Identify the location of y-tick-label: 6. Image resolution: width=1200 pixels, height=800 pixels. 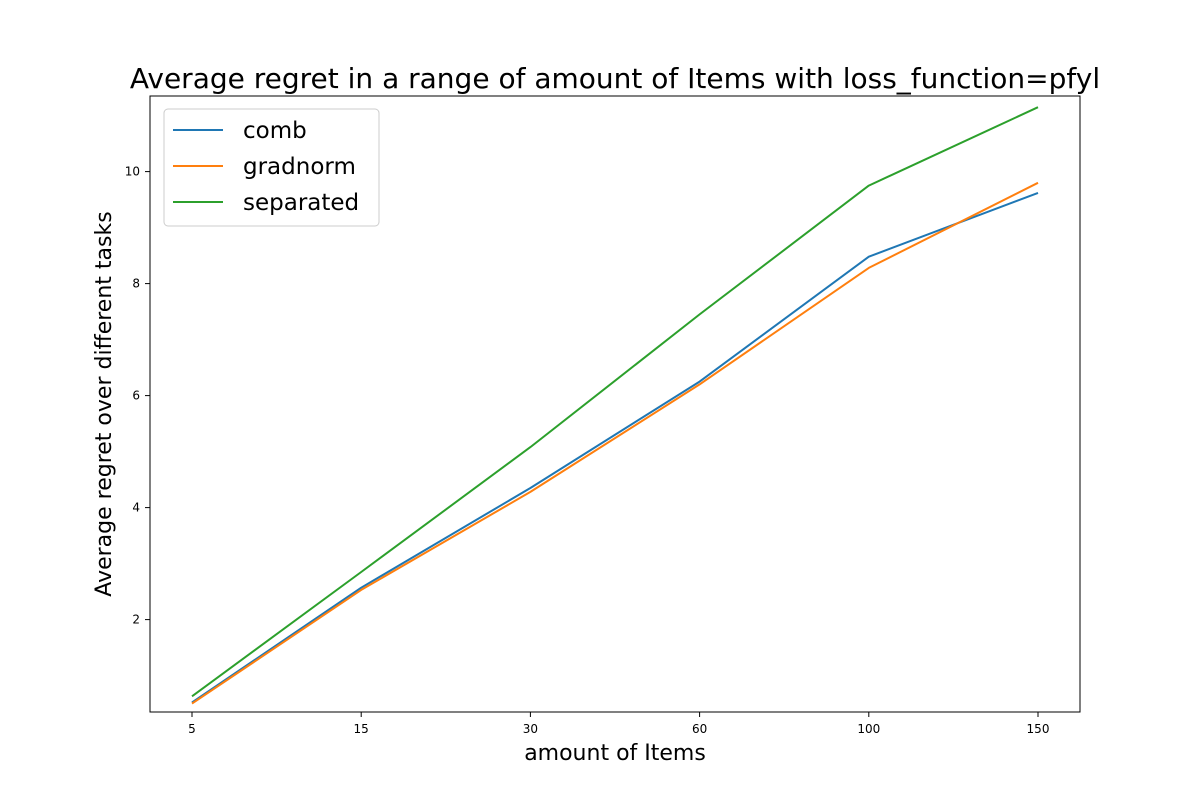
(136, 396).